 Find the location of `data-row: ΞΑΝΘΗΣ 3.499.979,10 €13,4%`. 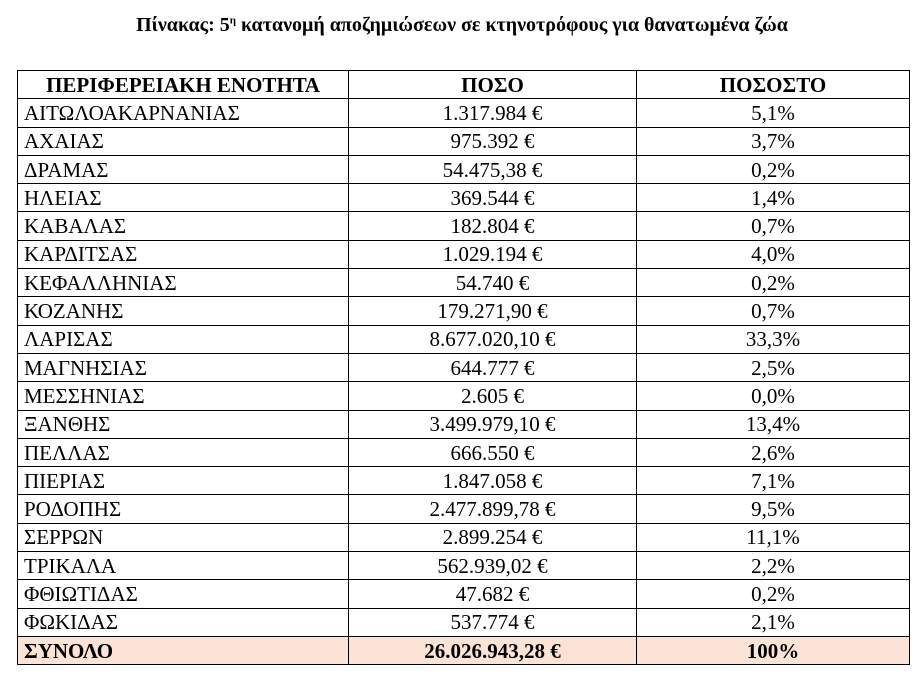

data-row: ΞΑΝΘΗΣ 3.499.979,10 €13,4% is located at coordinates (463, 424).